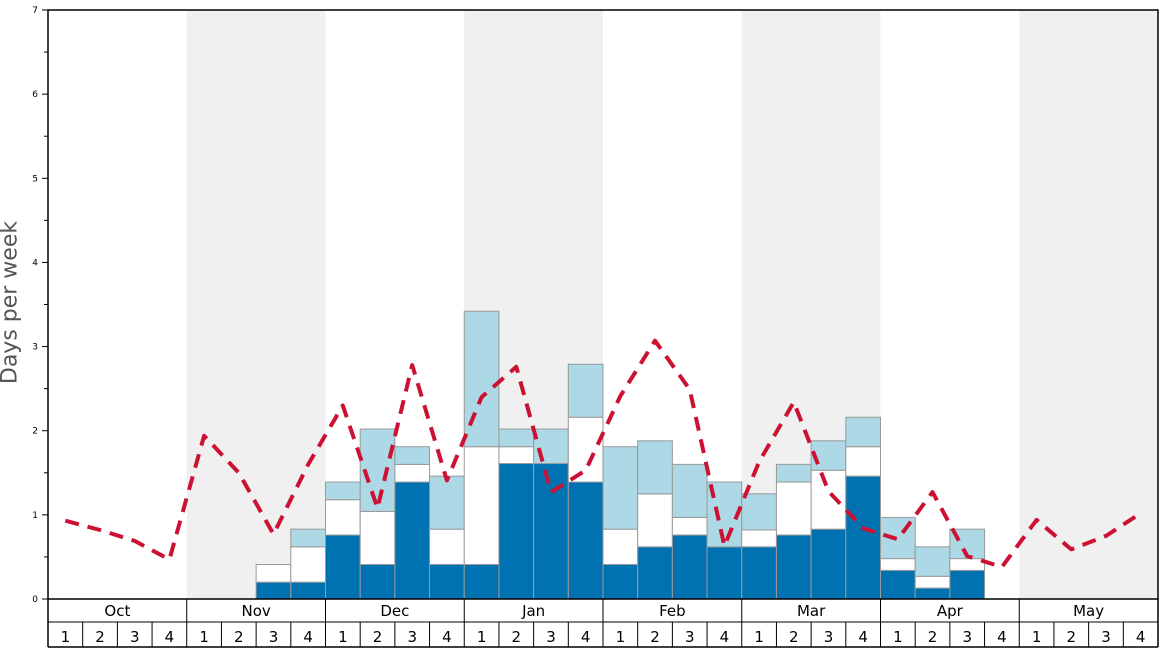 This screenshot has height=648, width=1168. What do you see at coordinates (255, 611) in the screenshot?
I see `month-label: Nov` at bounding box center [255, 611].